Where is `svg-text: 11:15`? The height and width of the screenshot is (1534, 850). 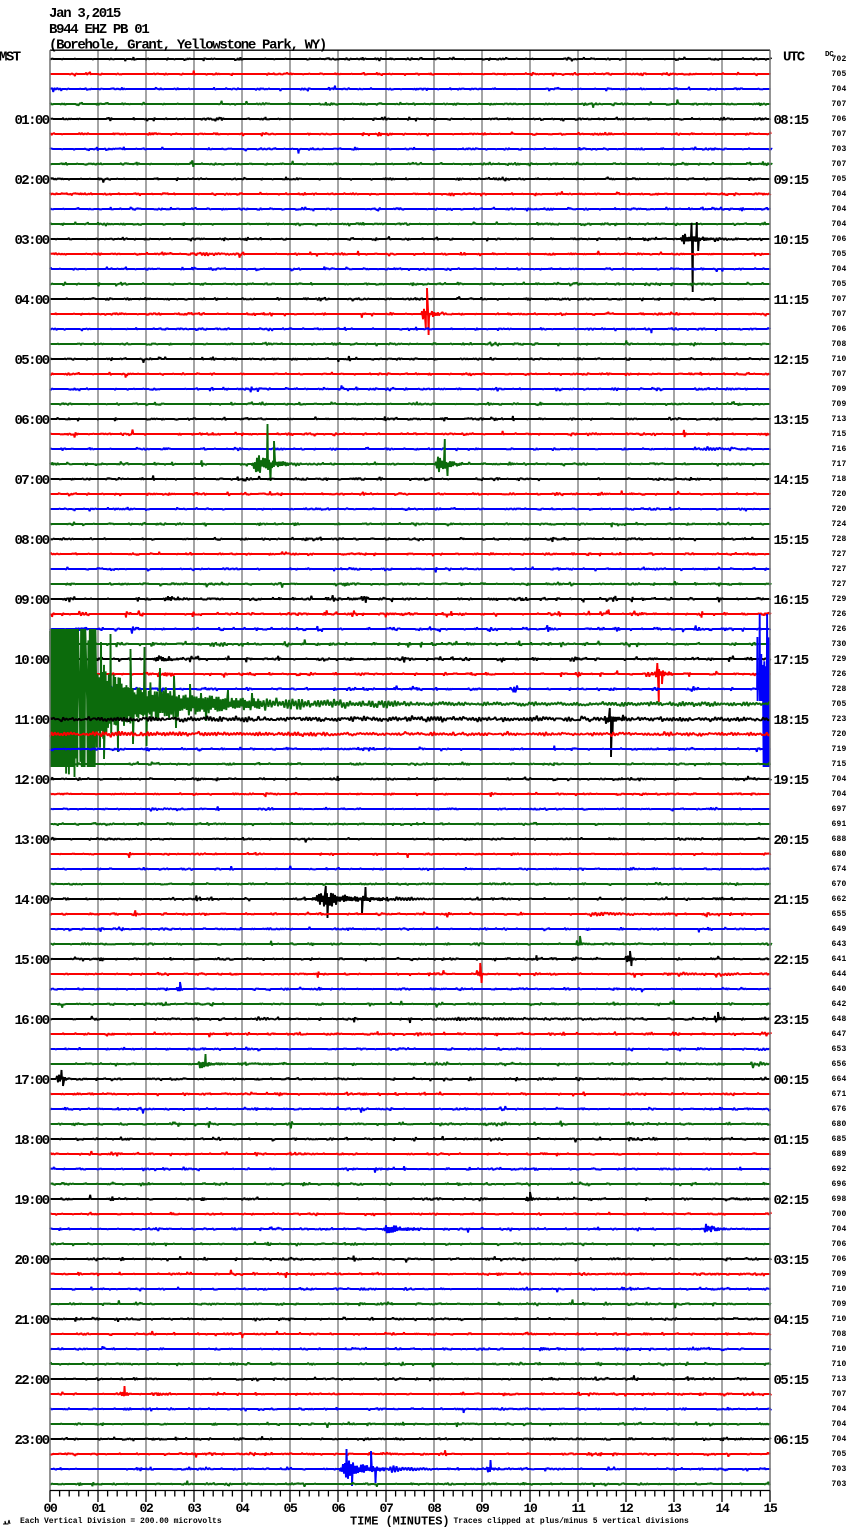
svg-text: 11:15 is located at coordinates (791, 301).